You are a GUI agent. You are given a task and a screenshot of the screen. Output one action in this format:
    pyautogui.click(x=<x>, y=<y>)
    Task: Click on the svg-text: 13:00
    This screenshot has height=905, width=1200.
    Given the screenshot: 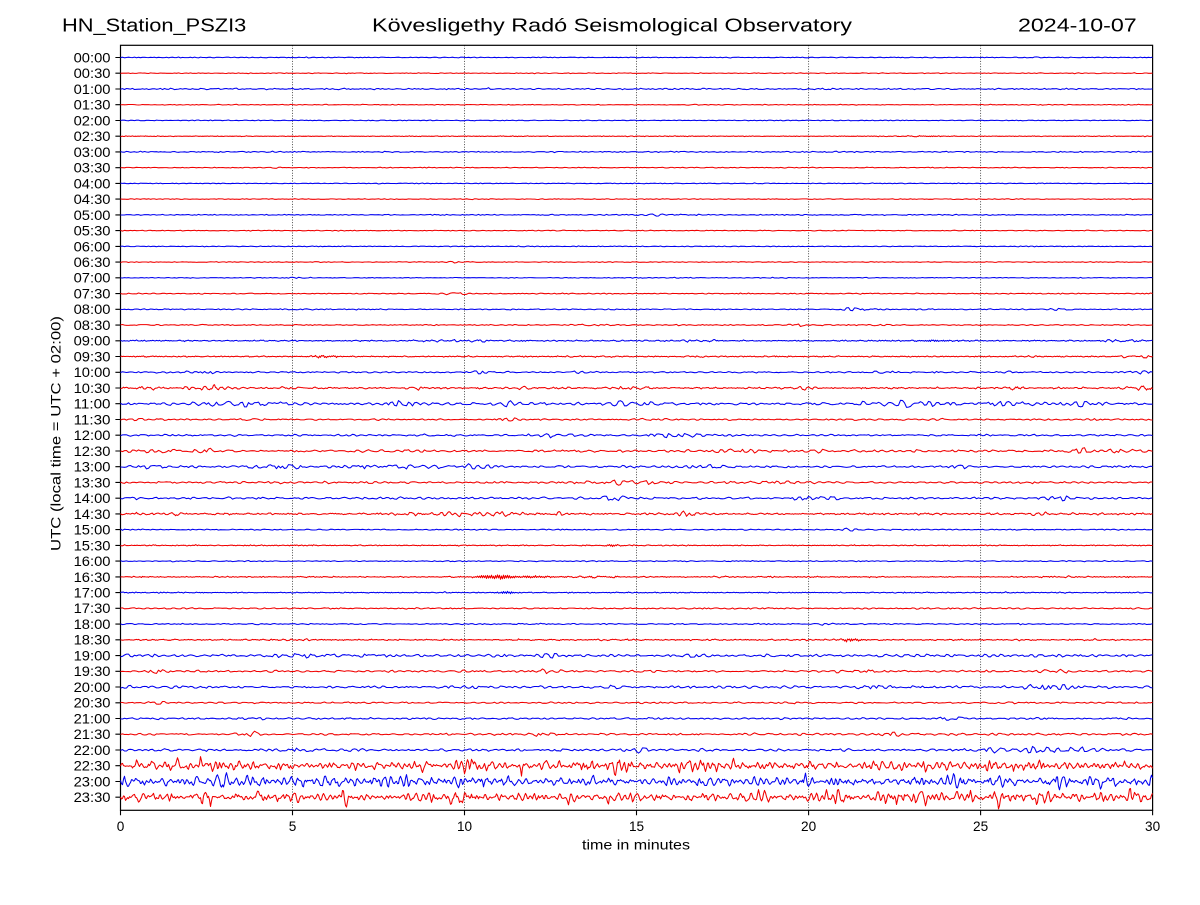 What is the action you would take?
    pyautogui.click(x=92, y=467)
    